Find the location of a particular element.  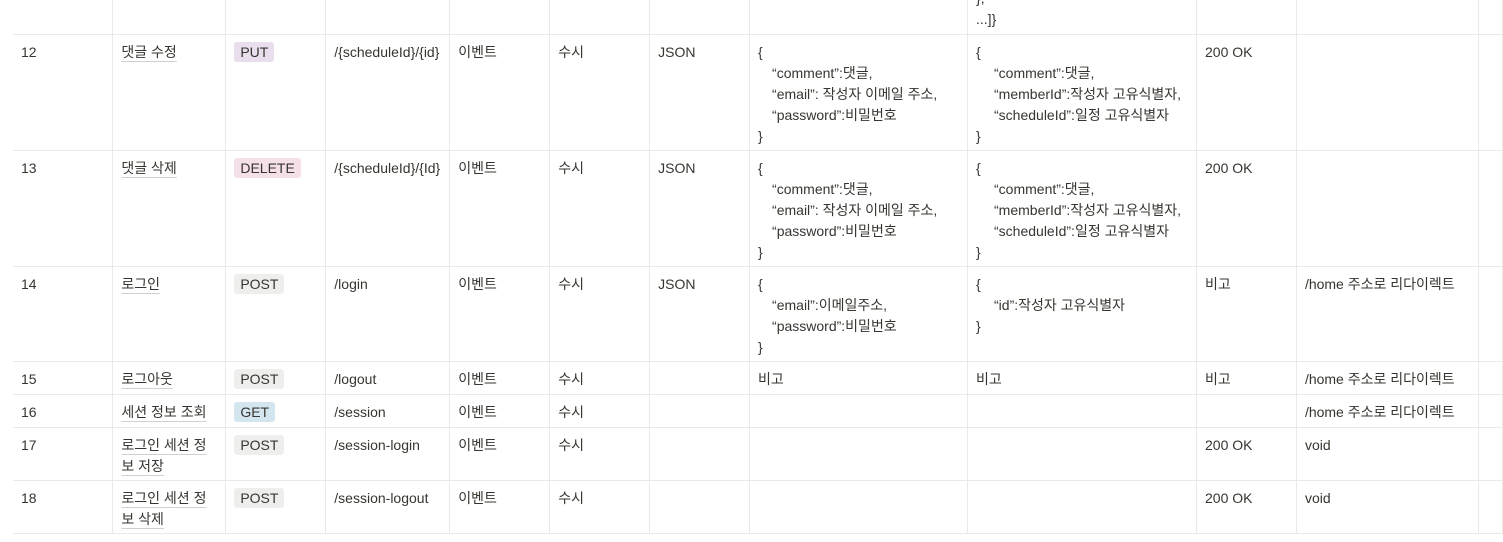

http-method-cell: GET is located at coordinates (276, 411).